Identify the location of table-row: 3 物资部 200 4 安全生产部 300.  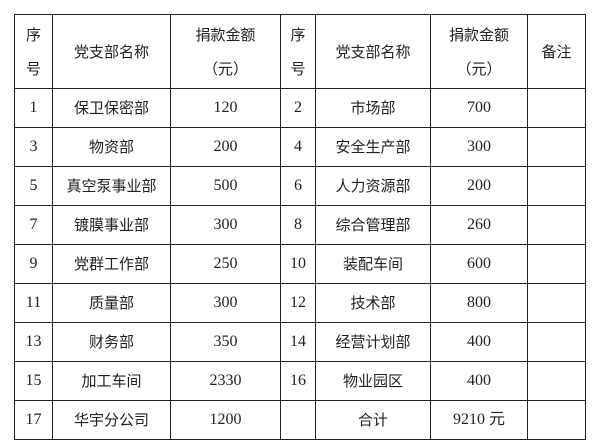
(300, 147).